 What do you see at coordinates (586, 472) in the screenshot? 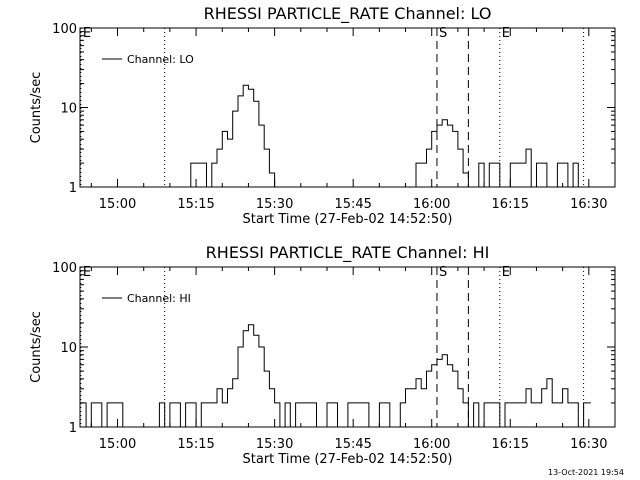
I see `render-timestamp: 13-Oct-2021 19:54` at bounding box center [586, 472].